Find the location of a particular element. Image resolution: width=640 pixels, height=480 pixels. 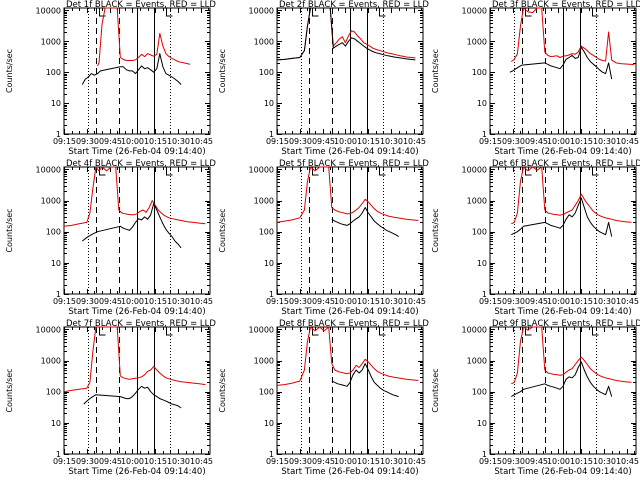

chart-title: Det 6f BLACK = Events, RED = LLD is located at coordinates (566, 164).